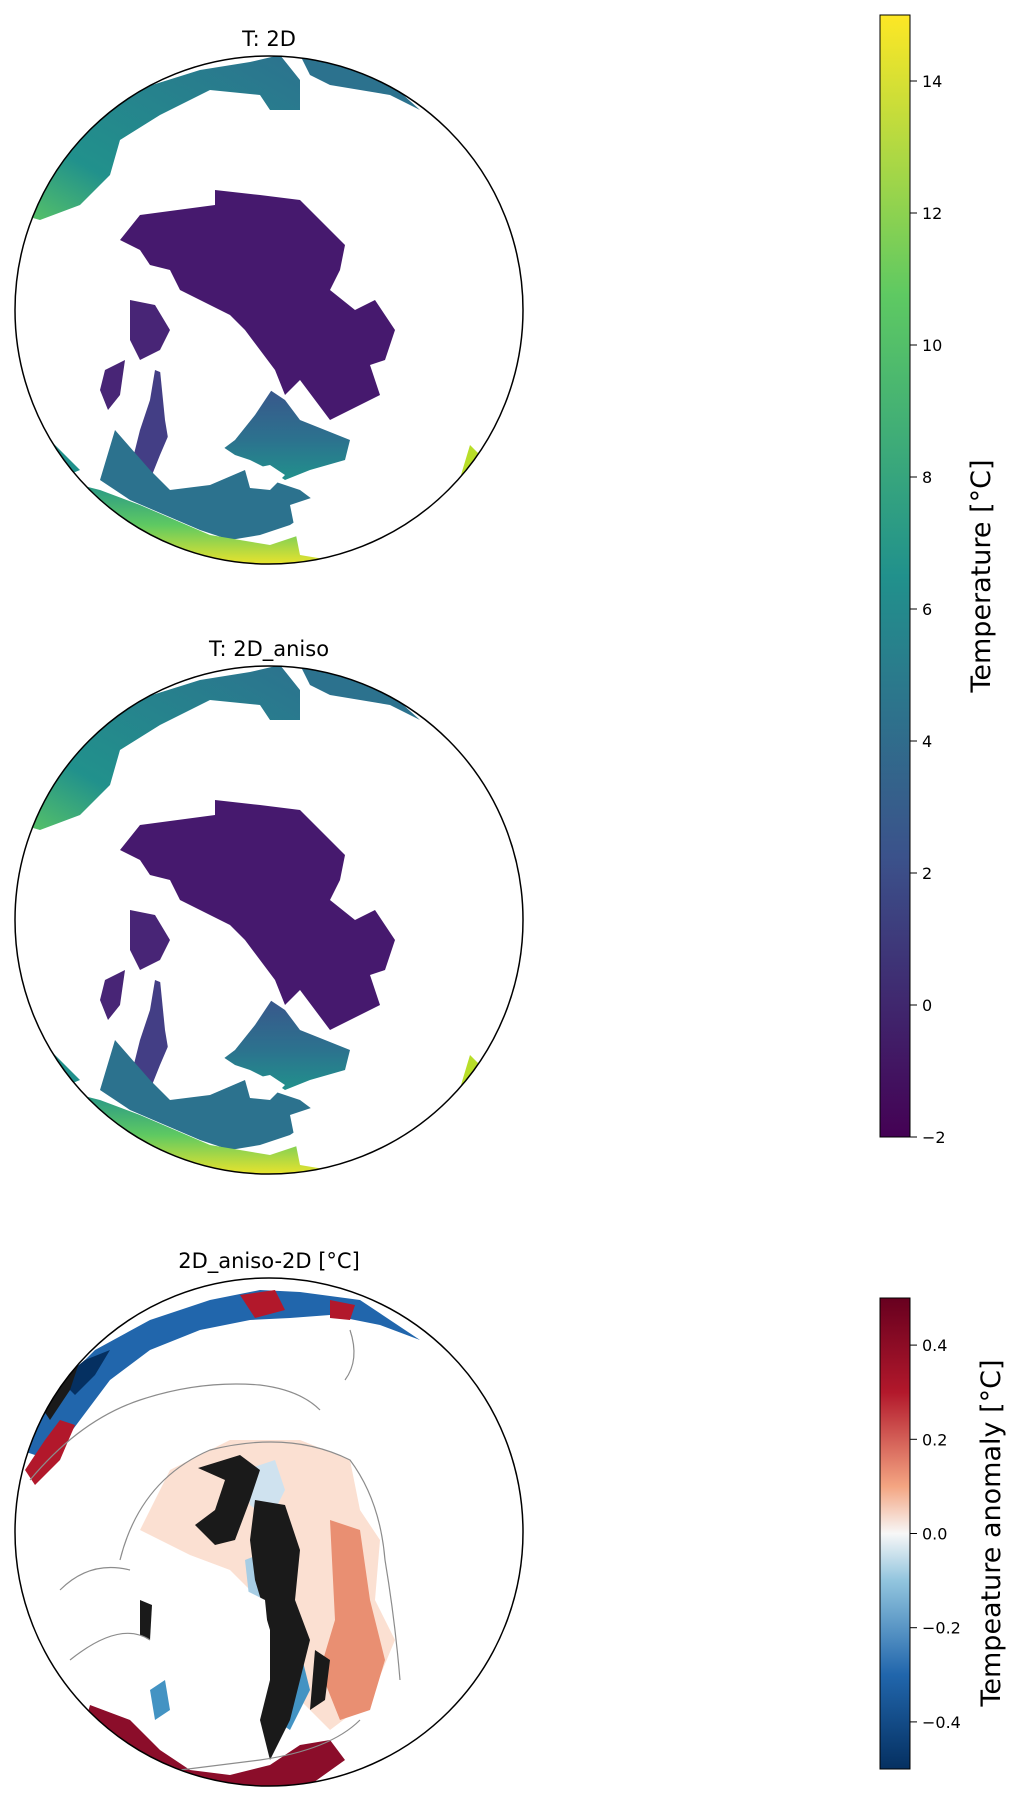 This screenshot has height=1807, width=1036. I want to click on colorbar-tick-label: 4, so click(927, 741).